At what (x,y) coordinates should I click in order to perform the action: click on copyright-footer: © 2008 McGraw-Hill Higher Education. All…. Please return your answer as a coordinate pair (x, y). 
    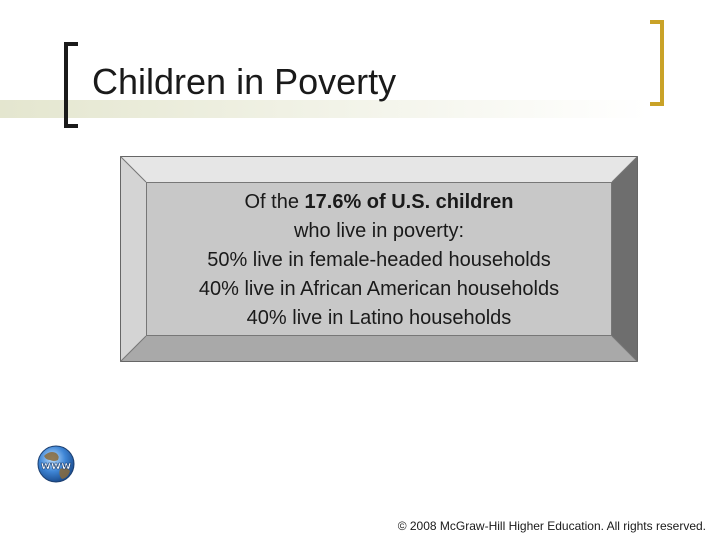
    Looking at the image, I should click on (551, 526).